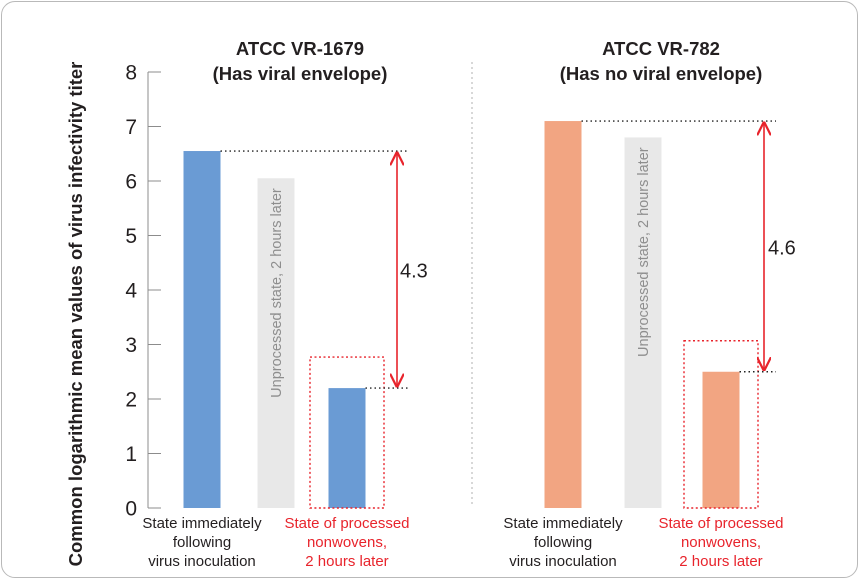 This screenshot has width=861, height=586. I want to click on difference-label: 4.6, so click(782, 248).